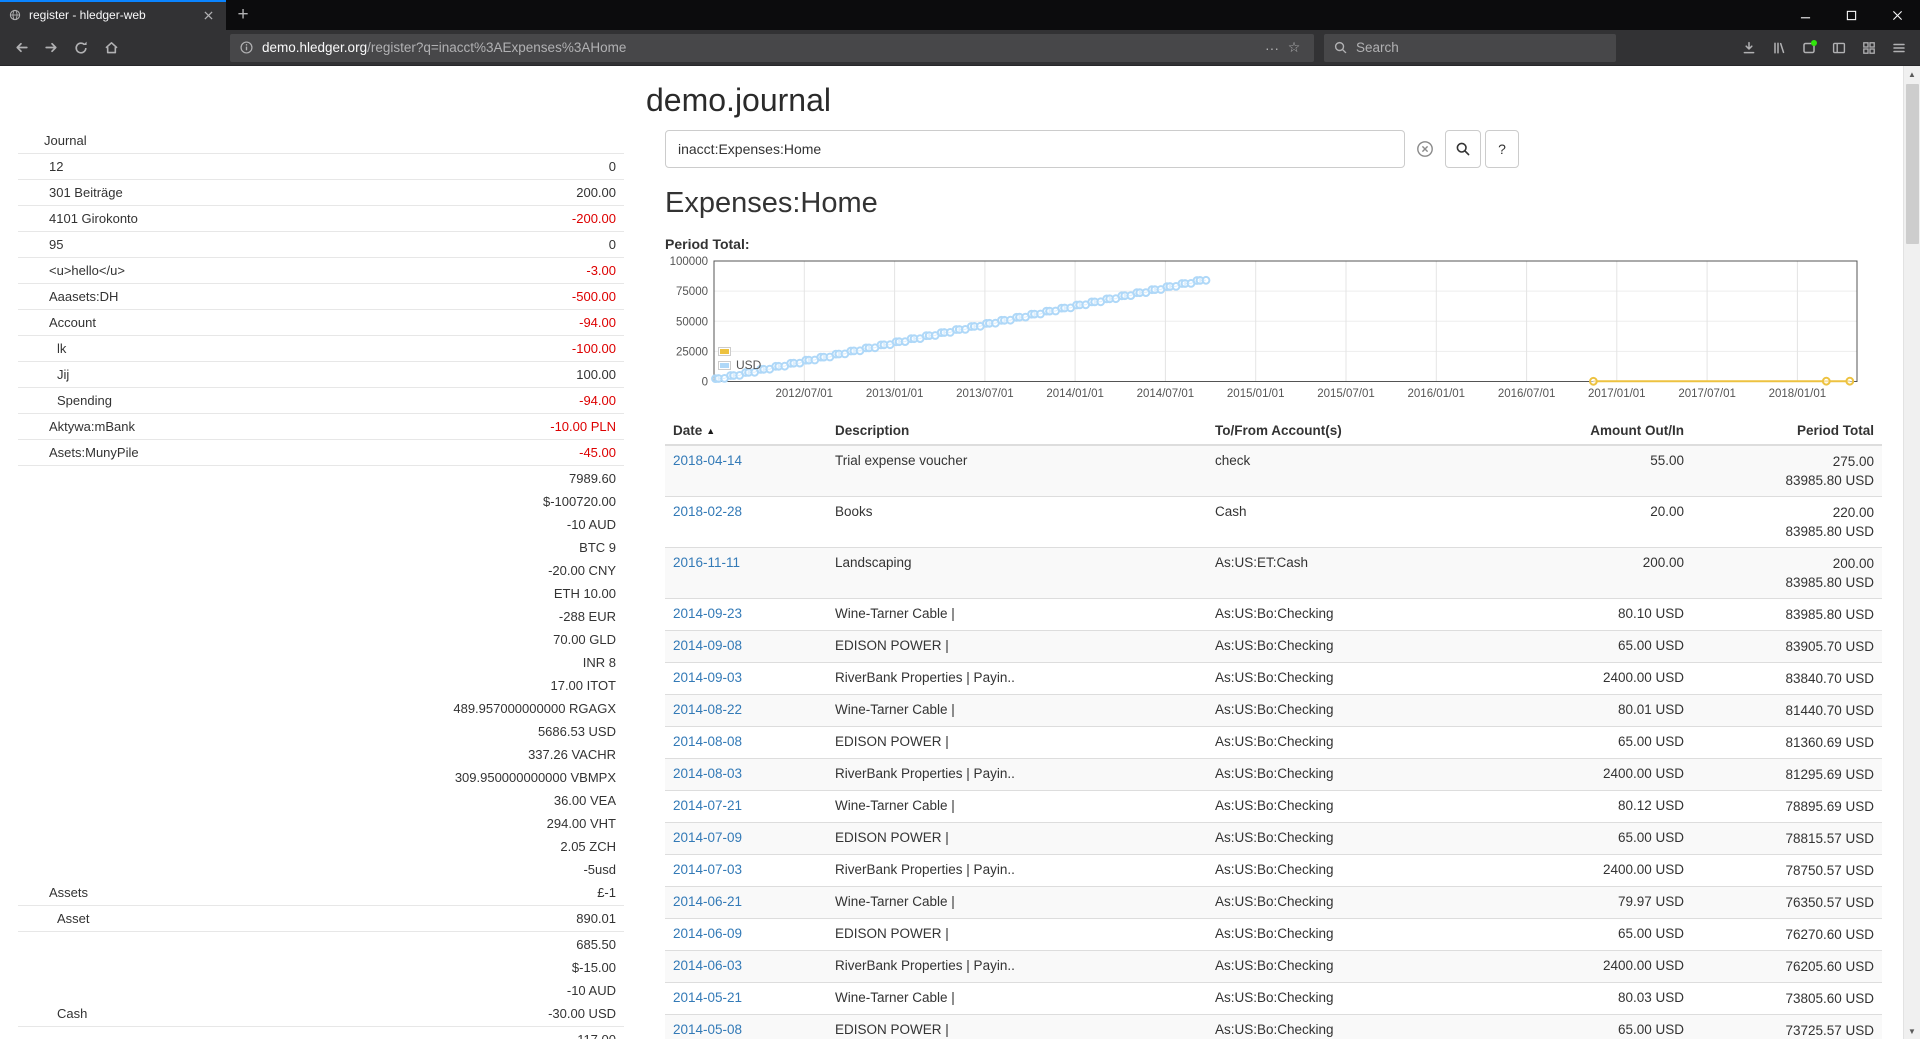  Describe the element at coordinates (1787, 646) in the screenshot. I see `register-period-total: 83905.70 USD` at that location.